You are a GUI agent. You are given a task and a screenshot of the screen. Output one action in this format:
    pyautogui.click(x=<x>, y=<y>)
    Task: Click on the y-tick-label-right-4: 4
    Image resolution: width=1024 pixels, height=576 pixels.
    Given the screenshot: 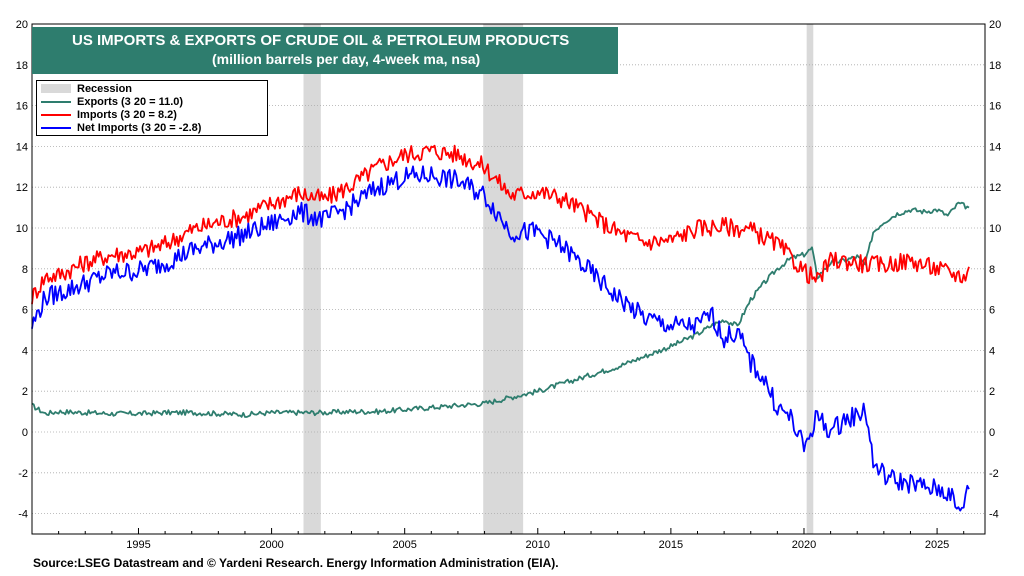 What is the action you would take?
    pyautogui.click(x=992, y=351)
    